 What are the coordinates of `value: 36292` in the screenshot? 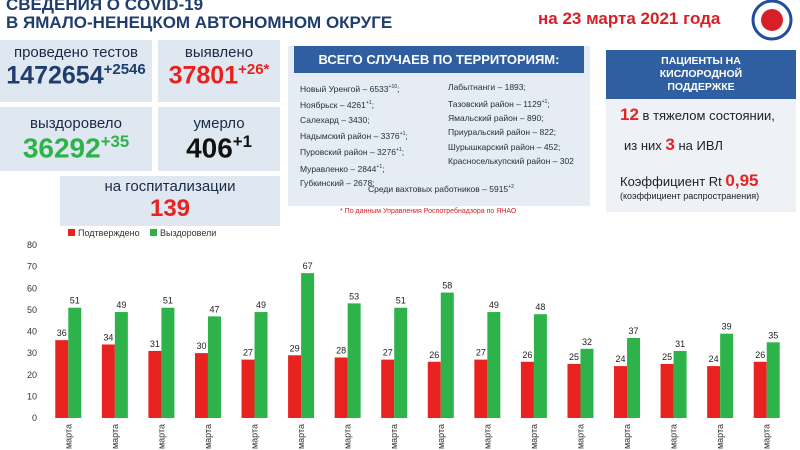 It's located at (61, 148).